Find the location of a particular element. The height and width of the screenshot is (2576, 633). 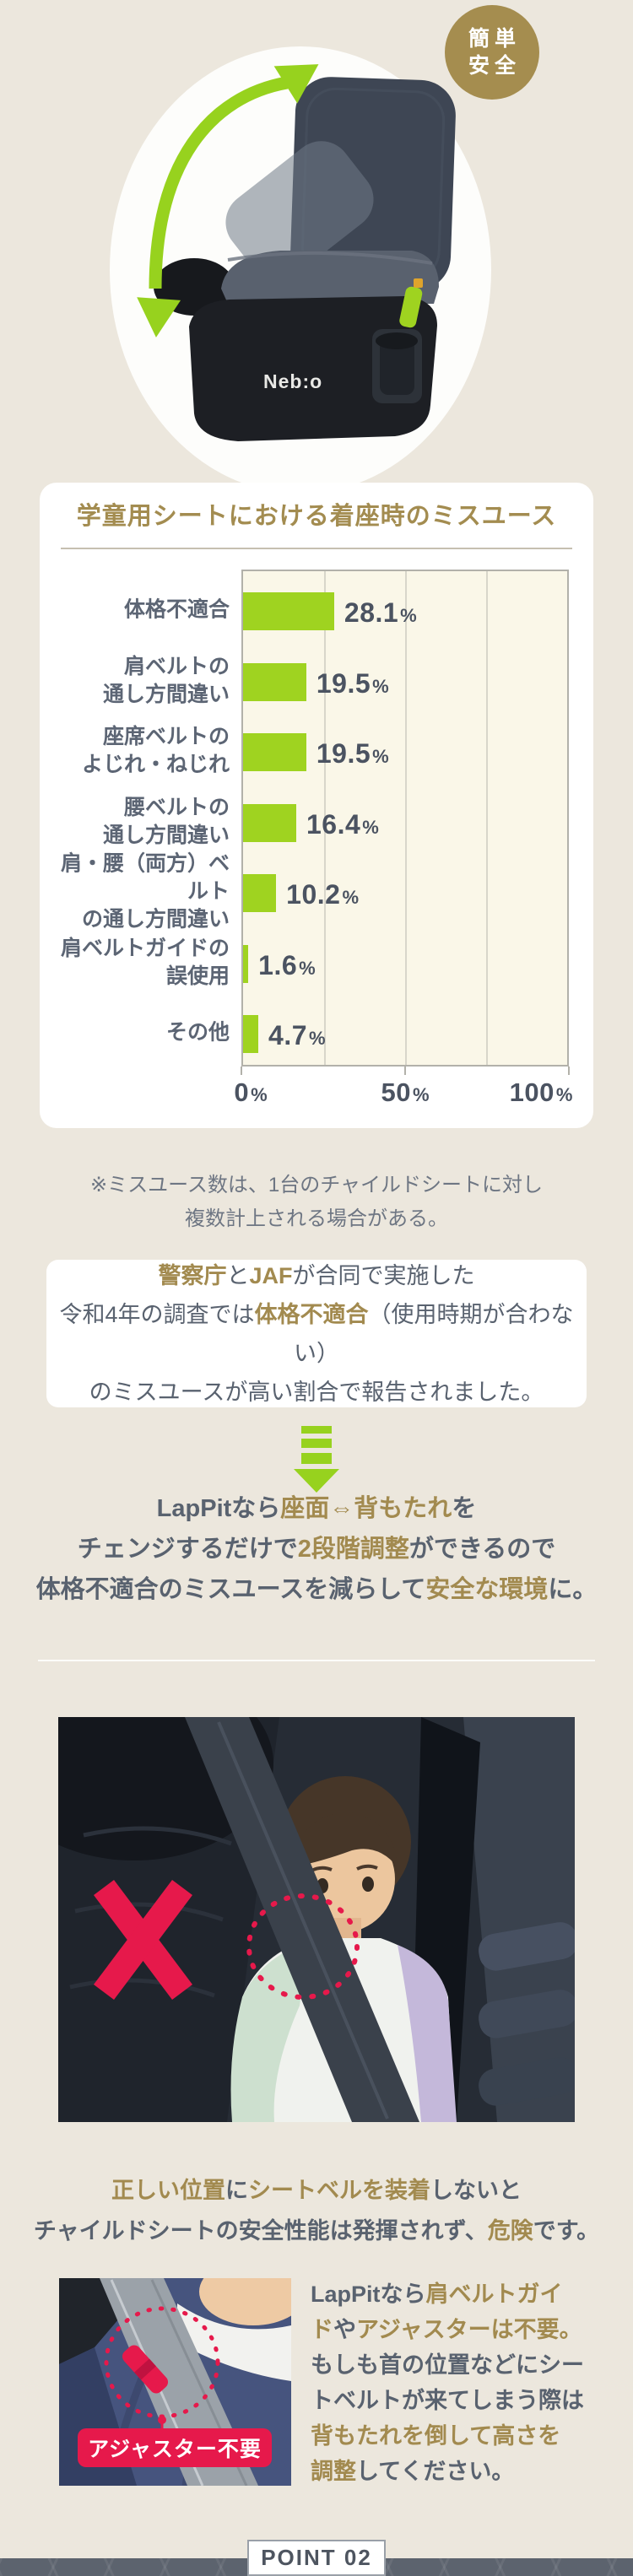

footnote-line2: 複数計上される場合がある。 is located at coordinates (316, 1218).